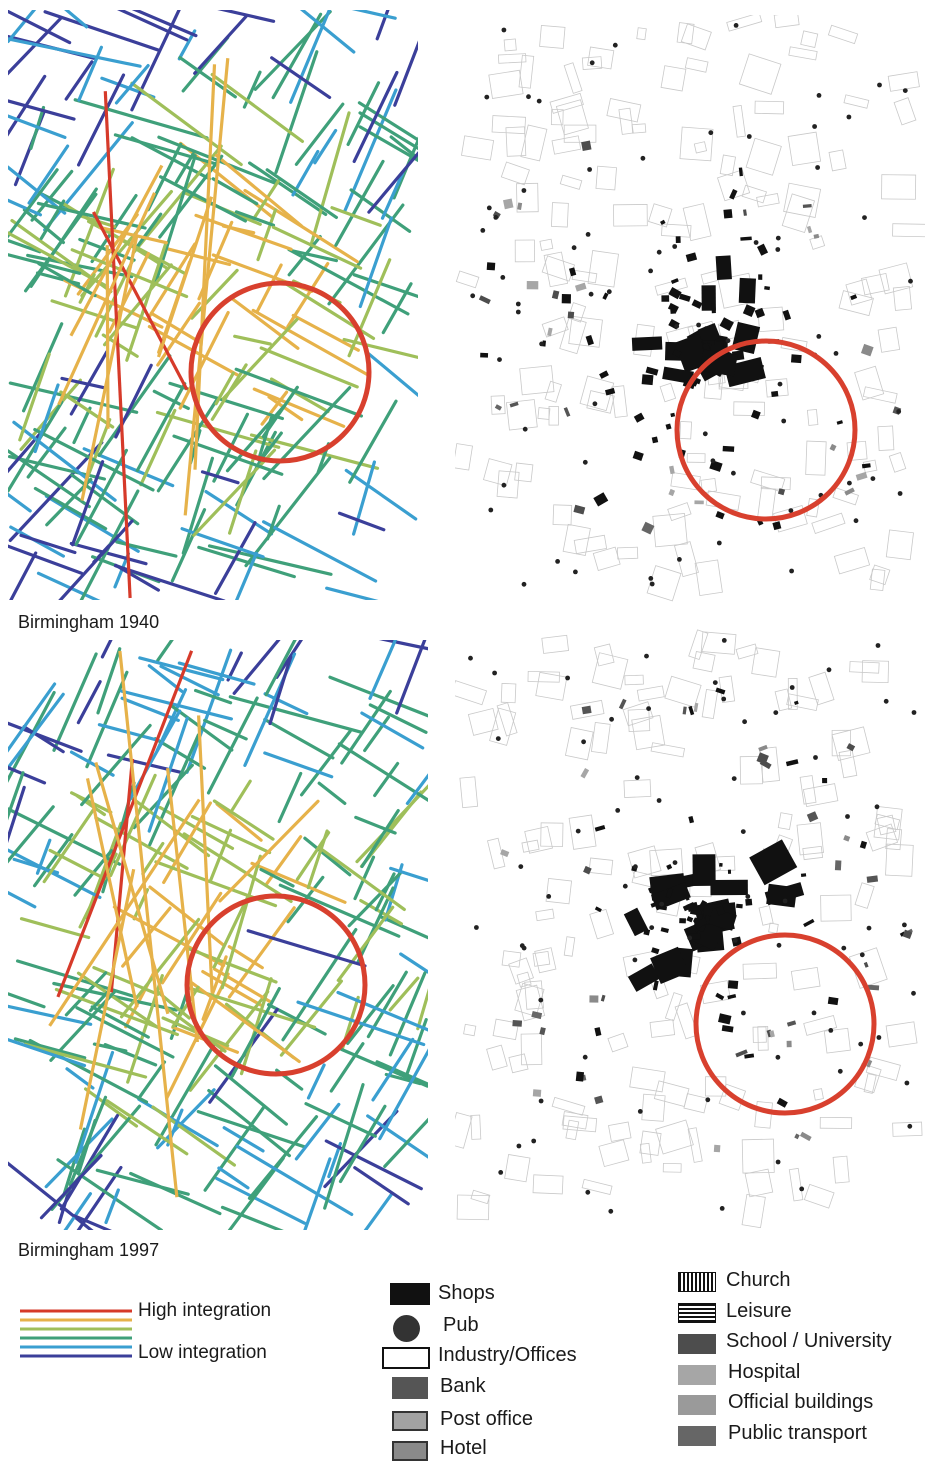  What do you see at coordinates (463, 1448) in the screenshot?
I see `legend-hotel: Hotel` at bounding box center [463, 1448].